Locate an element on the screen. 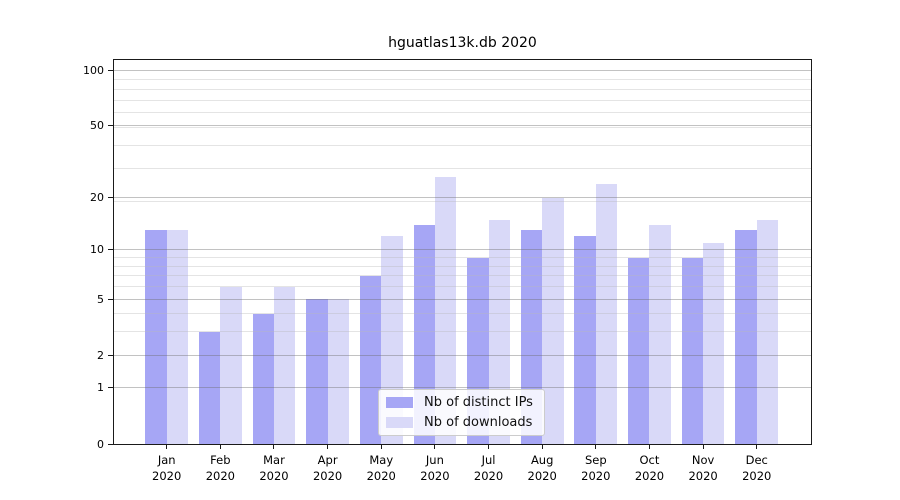  y-tick-label: 2 is located at coordinates (100, 355).